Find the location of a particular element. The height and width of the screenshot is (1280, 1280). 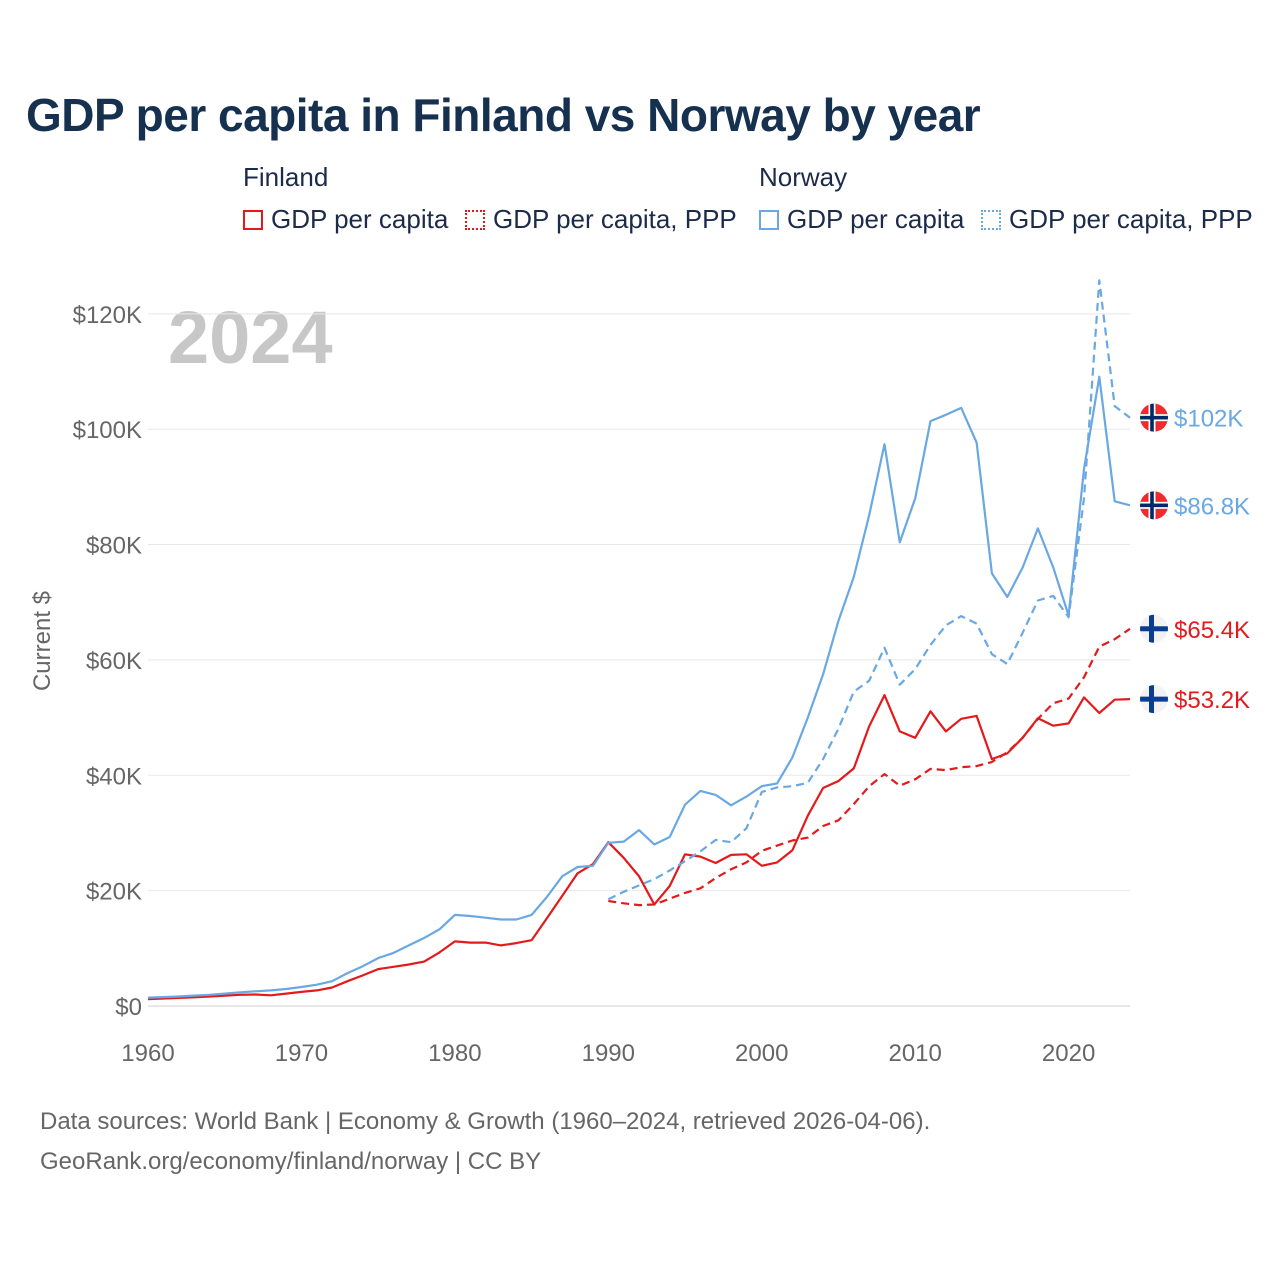

legend-label-norway-gdp-ppp: GDP per capita, PPP is located at coordinates (1131, 219).